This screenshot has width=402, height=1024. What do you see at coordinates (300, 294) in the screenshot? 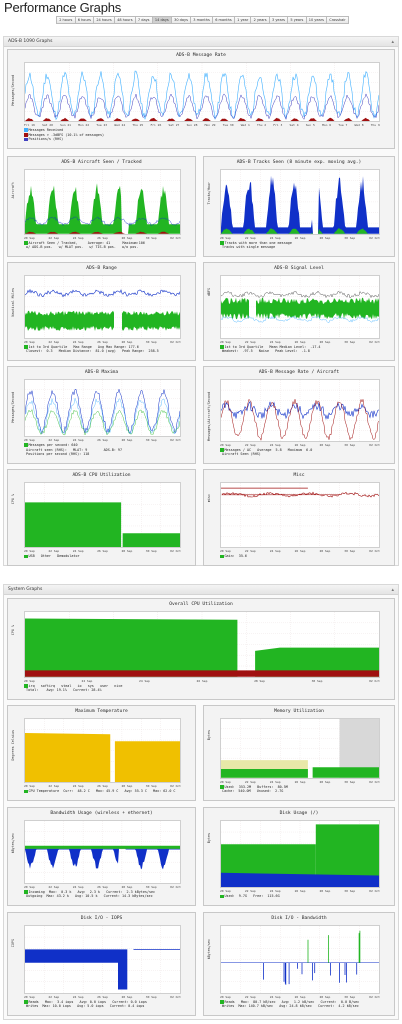
I see `noise-line` at bounding box center [300, 294].